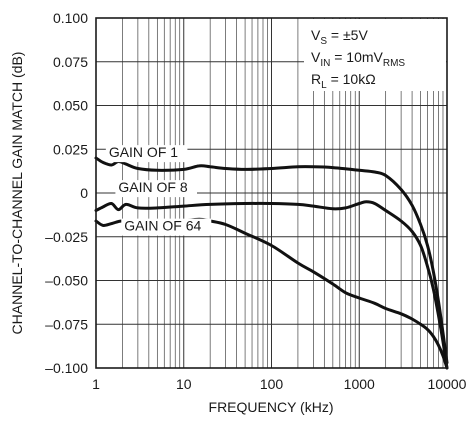  I want to click on series-label-1: GAIN OF 1, so click(143, 152).